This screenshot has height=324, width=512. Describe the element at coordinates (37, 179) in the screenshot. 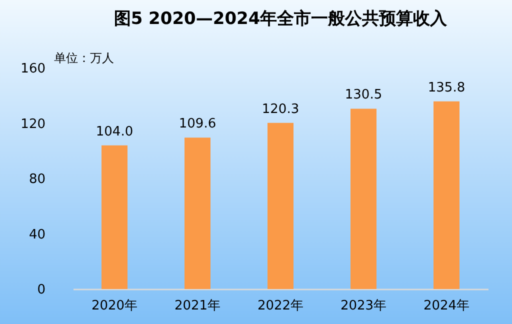

I see `y-tick-label: 80` at that location.